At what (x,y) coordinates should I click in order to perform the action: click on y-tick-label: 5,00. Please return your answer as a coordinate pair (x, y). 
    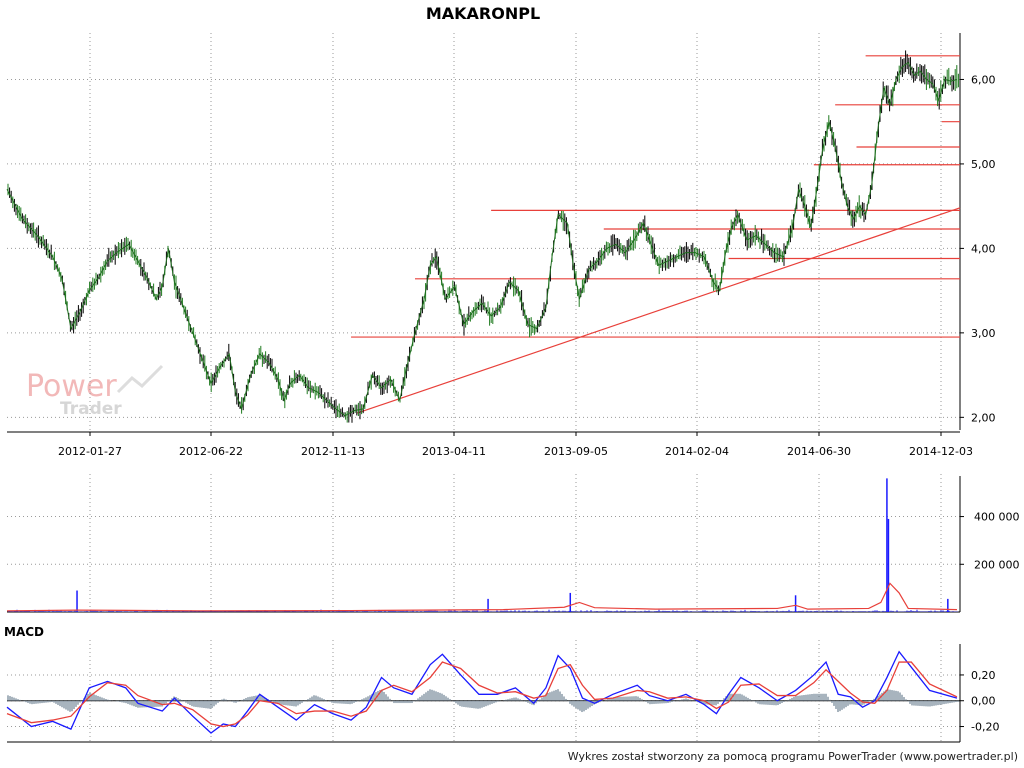
    Looking at the image, I should click on (983, 164).